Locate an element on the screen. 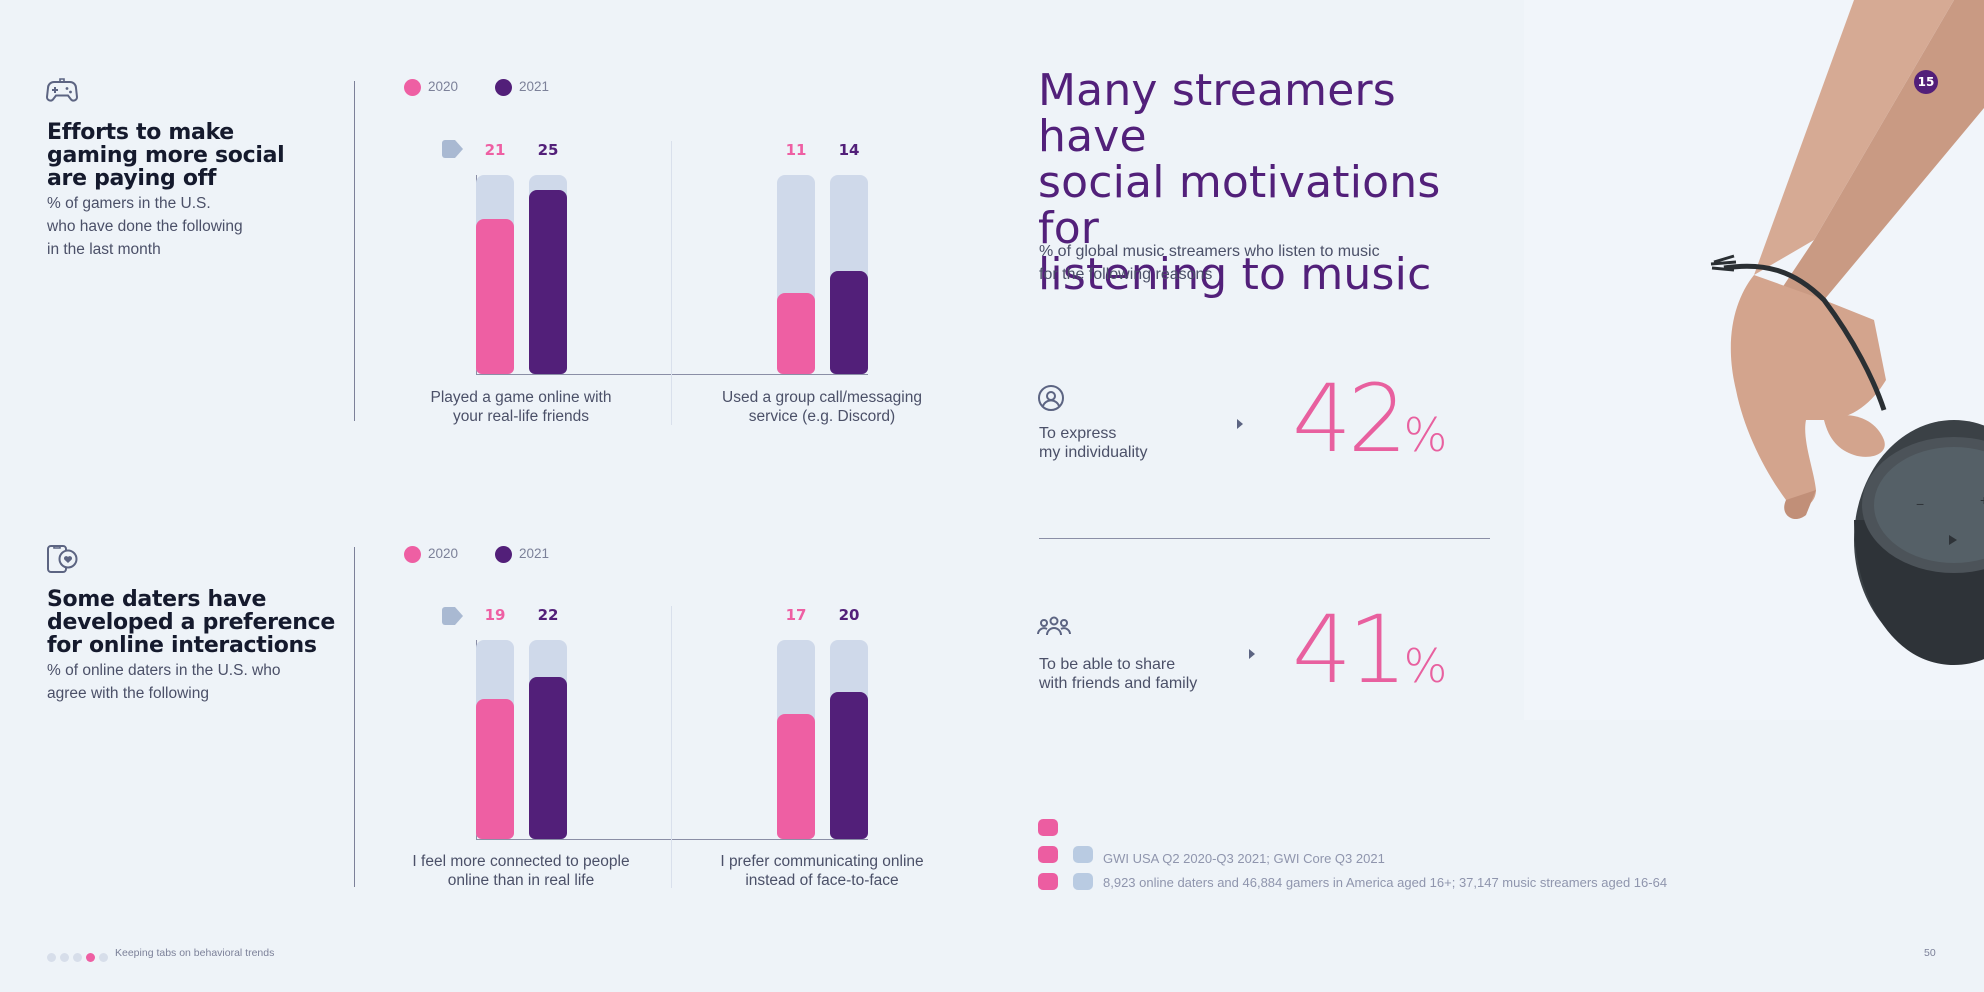  data-label: 17 is located at coordinates (796, 615).